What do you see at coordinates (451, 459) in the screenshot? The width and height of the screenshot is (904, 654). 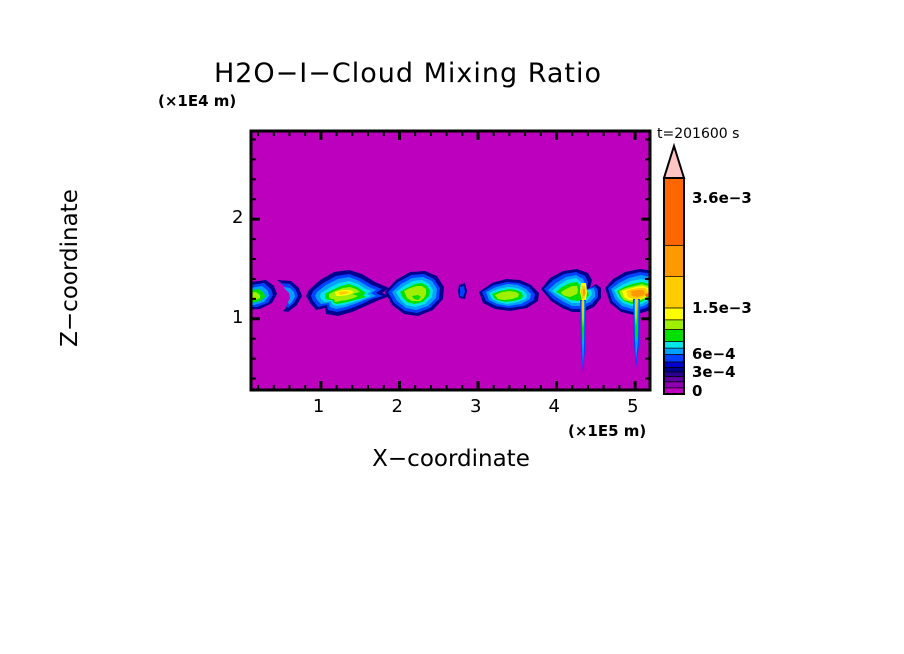 I see `x-axis-title: X−coordinate` at bounding box center [451, 459].